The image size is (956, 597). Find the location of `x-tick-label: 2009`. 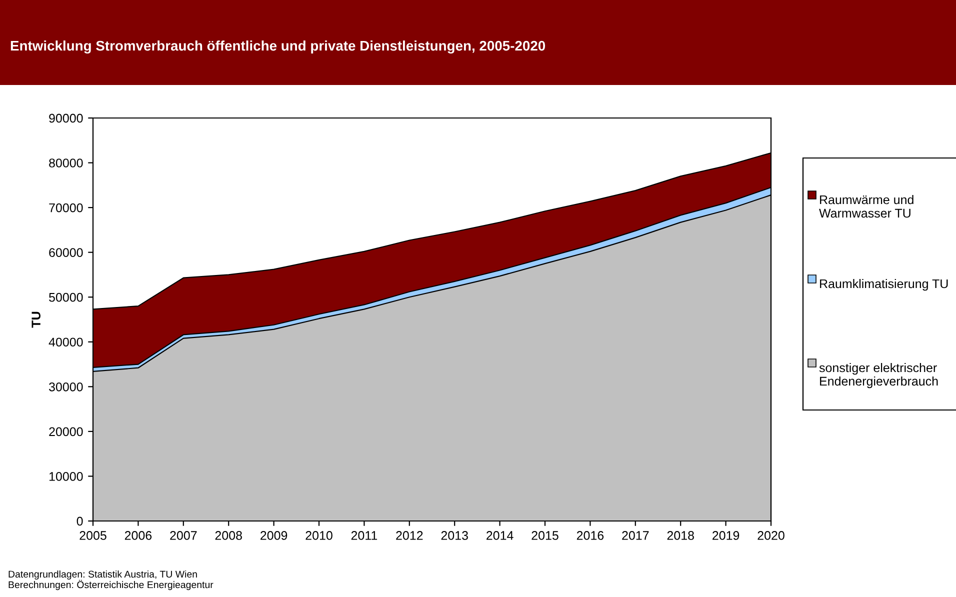

x-tick-label: 2009 is located at coordinates (274, 535).